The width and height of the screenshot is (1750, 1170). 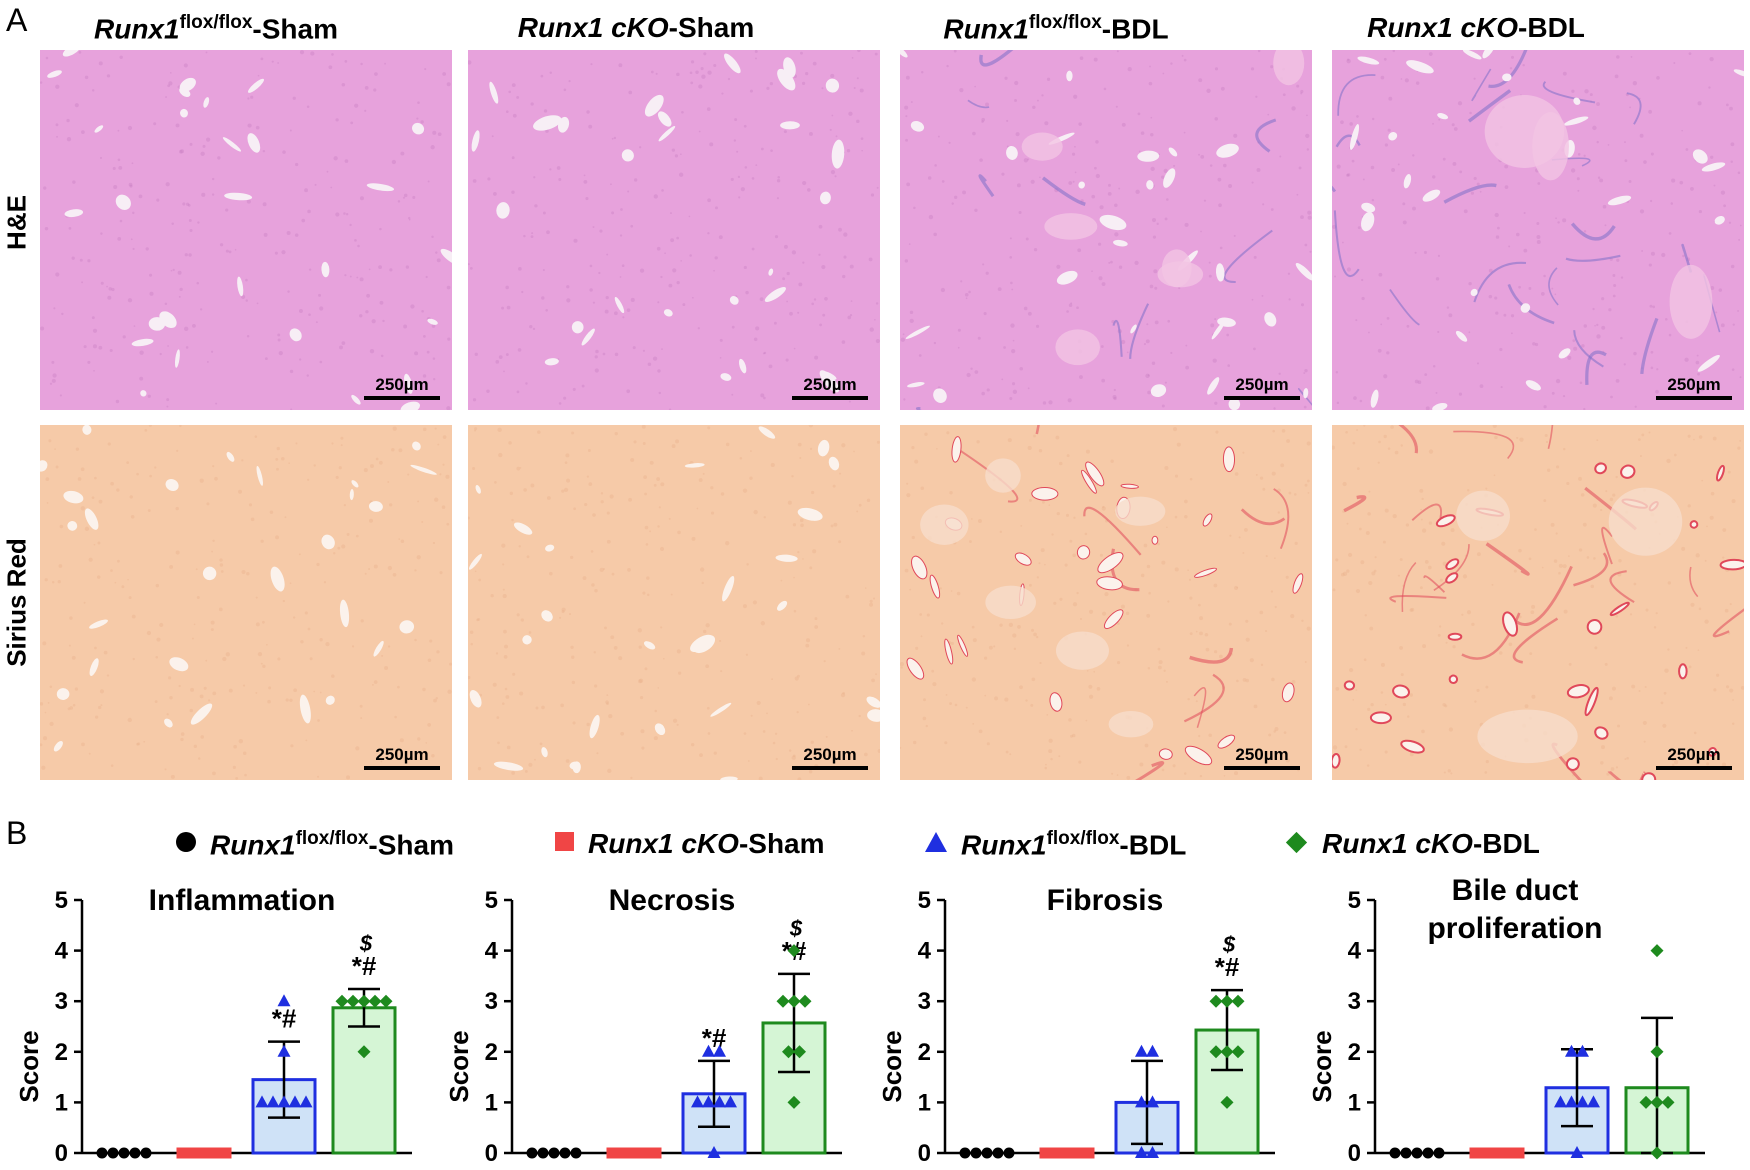 What do you see at coordinates (1153, 845) in the screenshot?
I see `legend-3-plain: -BDL` at bounding box center [1153, 845].